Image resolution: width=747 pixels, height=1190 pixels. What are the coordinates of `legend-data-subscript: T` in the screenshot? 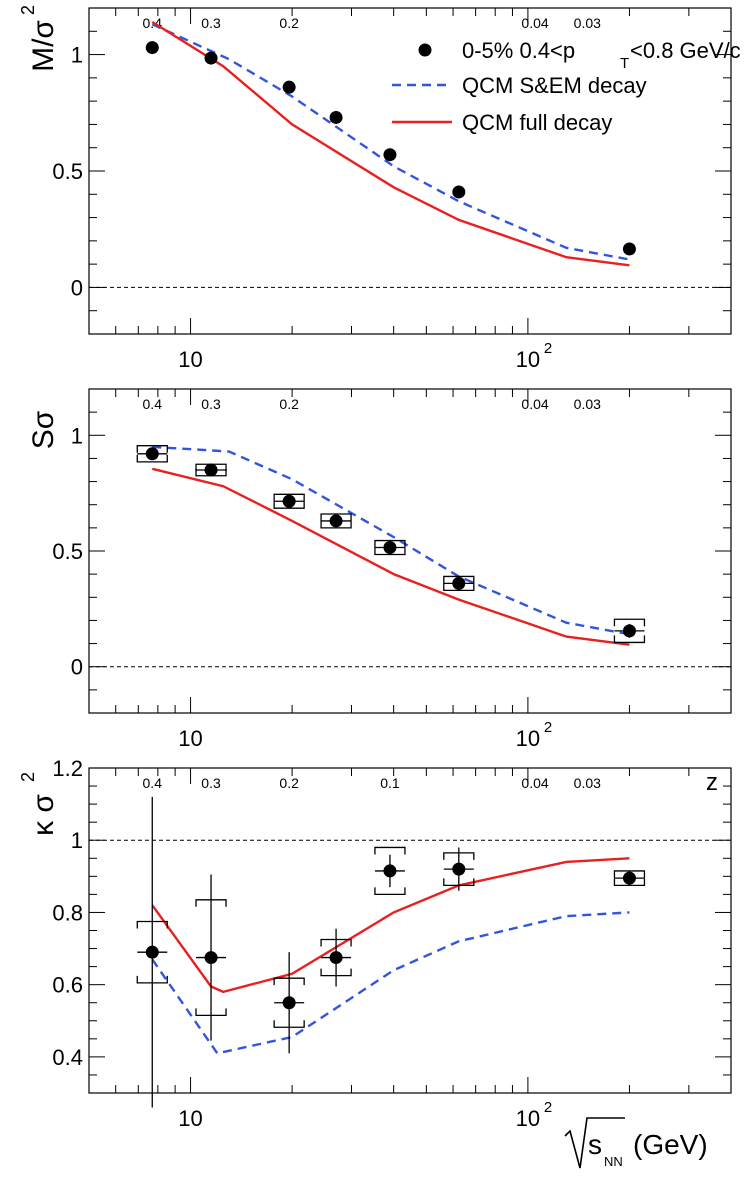 It's located at (624, 63).